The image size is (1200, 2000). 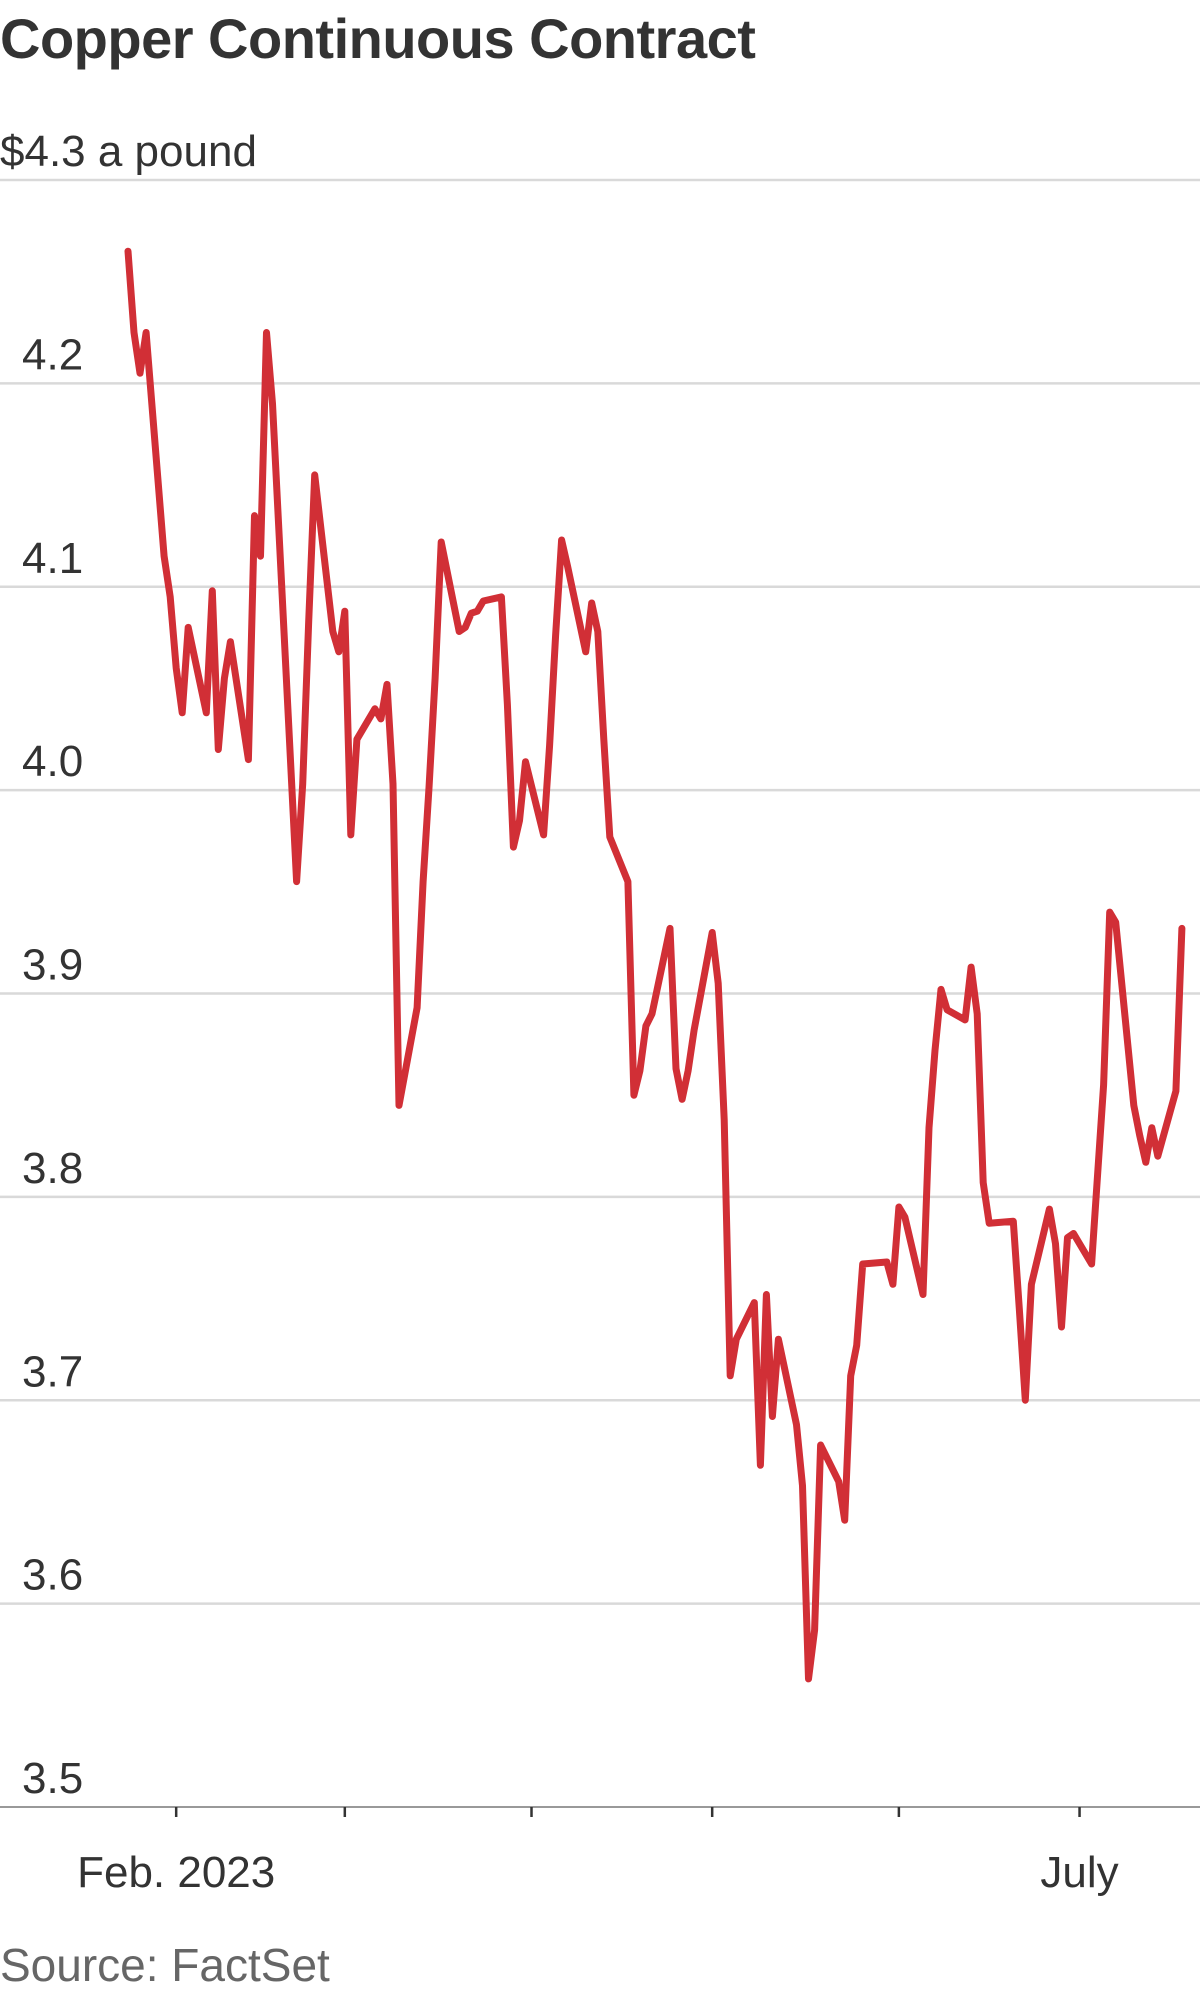 I want to click on x-axis: Feb. 2023 July, so click(x=598, y=1852).